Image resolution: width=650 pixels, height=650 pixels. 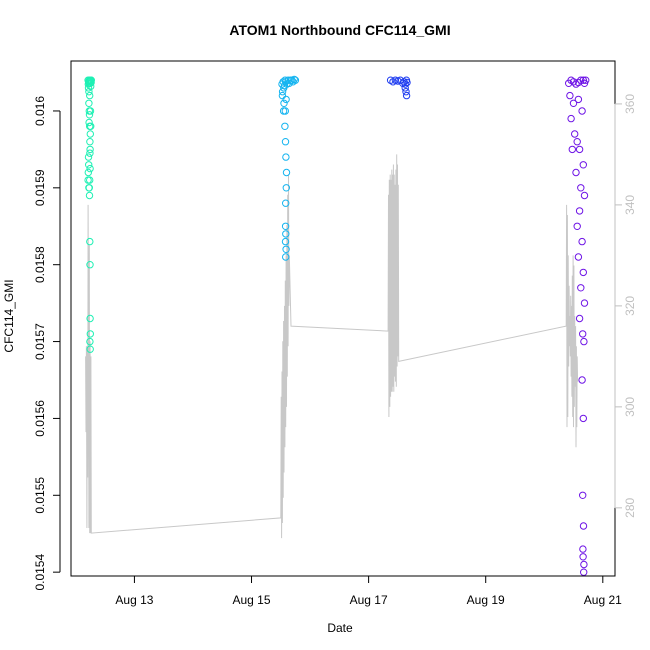 I want to click on right-axis: 280 300 320 340 360, so click(x=625, y=306).